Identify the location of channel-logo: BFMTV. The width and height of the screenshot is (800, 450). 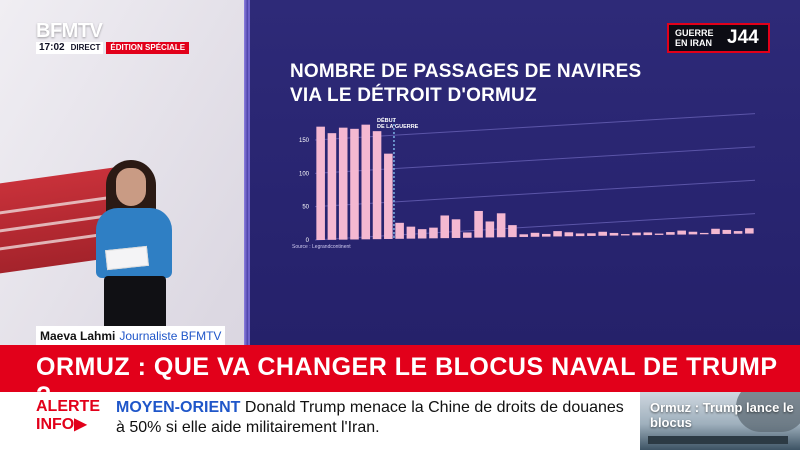
(69, 31).